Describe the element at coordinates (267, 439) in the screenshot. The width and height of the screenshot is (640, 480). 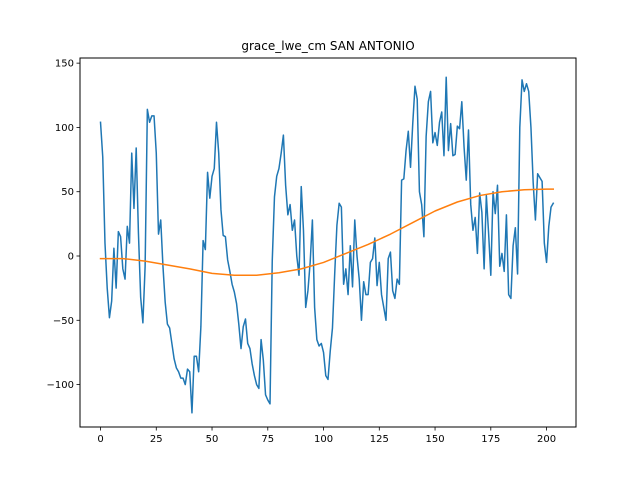
I see `x-tick-label: 75` at that location.